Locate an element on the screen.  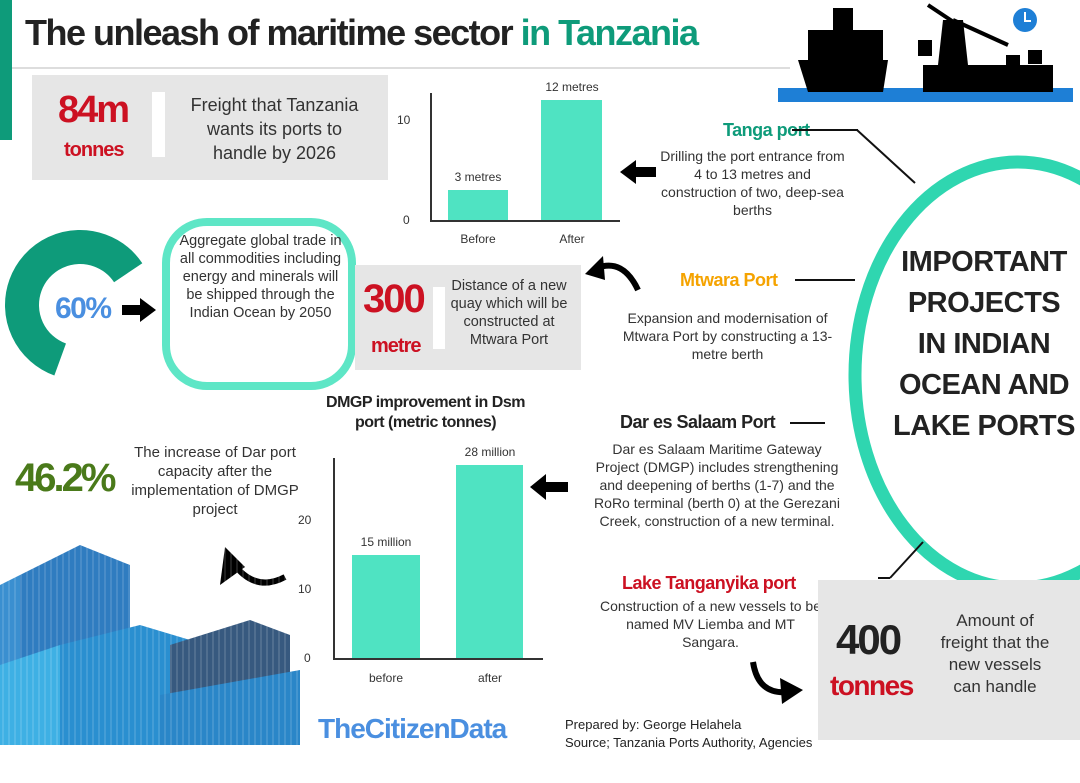
data-label: 15 million is located at coordinates (386, 541).